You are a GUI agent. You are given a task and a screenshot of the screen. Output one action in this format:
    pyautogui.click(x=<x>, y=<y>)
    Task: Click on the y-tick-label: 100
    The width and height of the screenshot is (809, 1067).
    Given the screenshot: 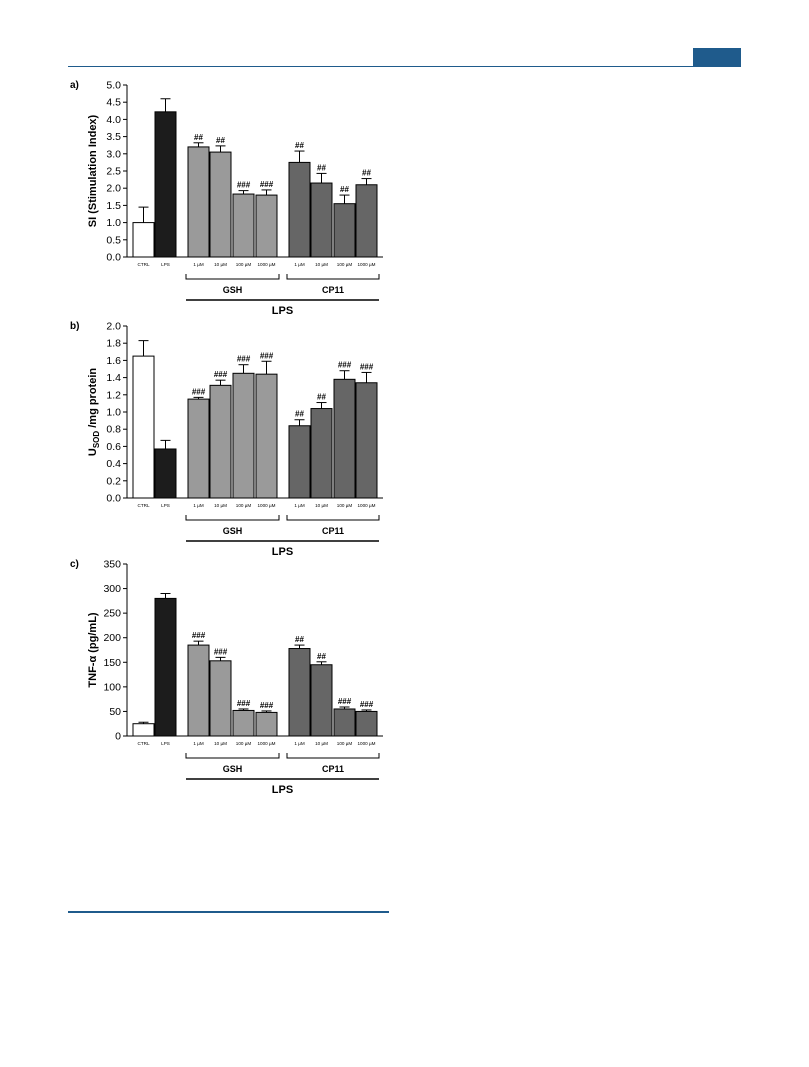 What is the action you would take?
    pyautogui.click(x=112, y=687)
    